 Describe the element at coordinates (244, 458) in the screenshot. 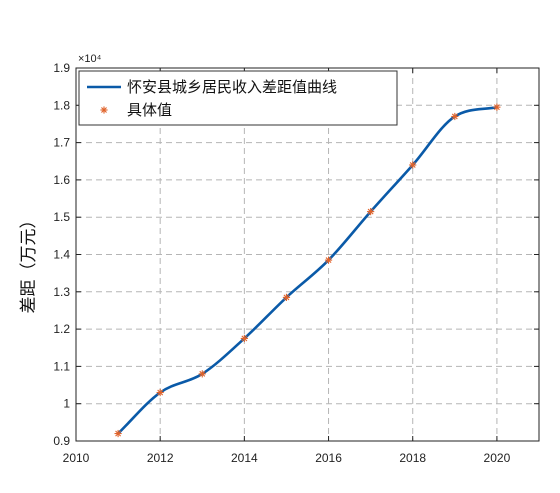

I see `x-tick-label: 2014` at that location.